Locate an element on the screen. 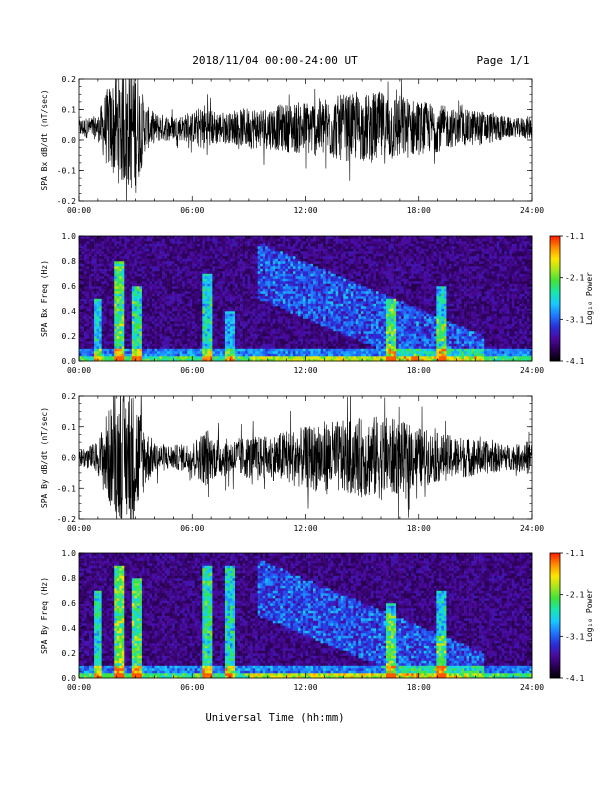  page-title: 2018/11/04 00:00-24:00 UT is located at coordinates (275, 60).